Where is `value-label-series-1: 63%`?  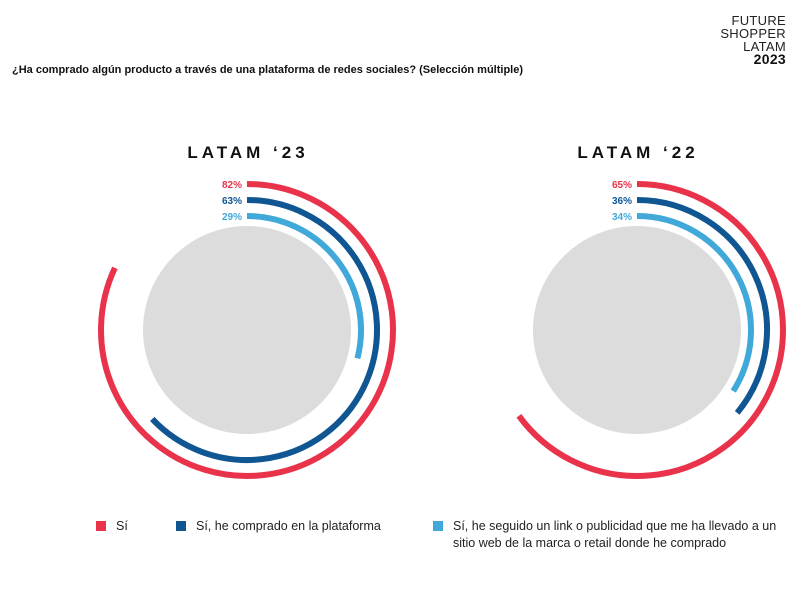 value-label-series-1: 63% is located at coordinates (232, 201).